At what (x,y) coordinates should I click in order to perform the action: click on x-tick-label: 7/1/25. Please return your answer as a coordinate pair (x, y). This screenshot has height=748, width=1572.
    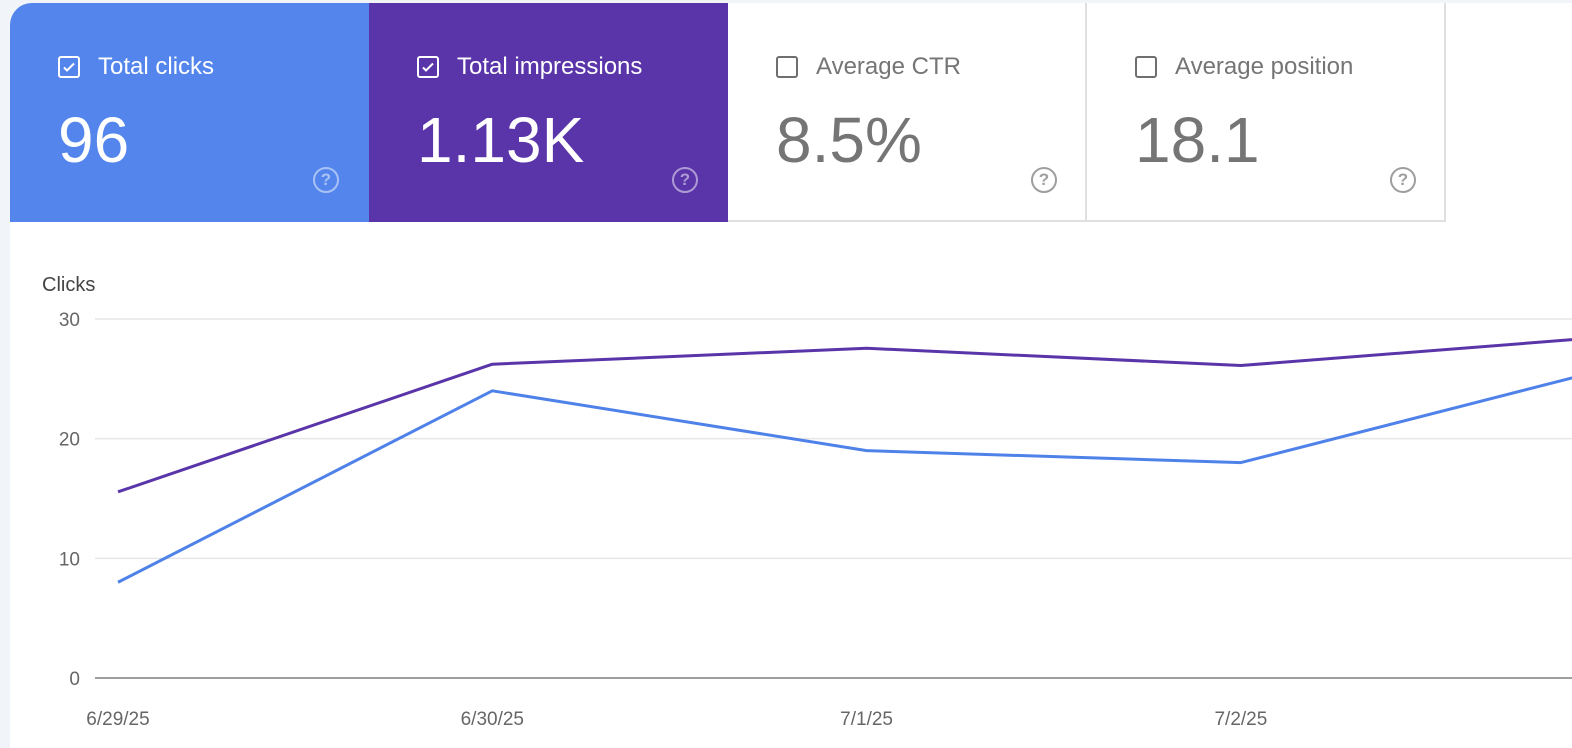
    Looking at the image, I should click on (866, 719).